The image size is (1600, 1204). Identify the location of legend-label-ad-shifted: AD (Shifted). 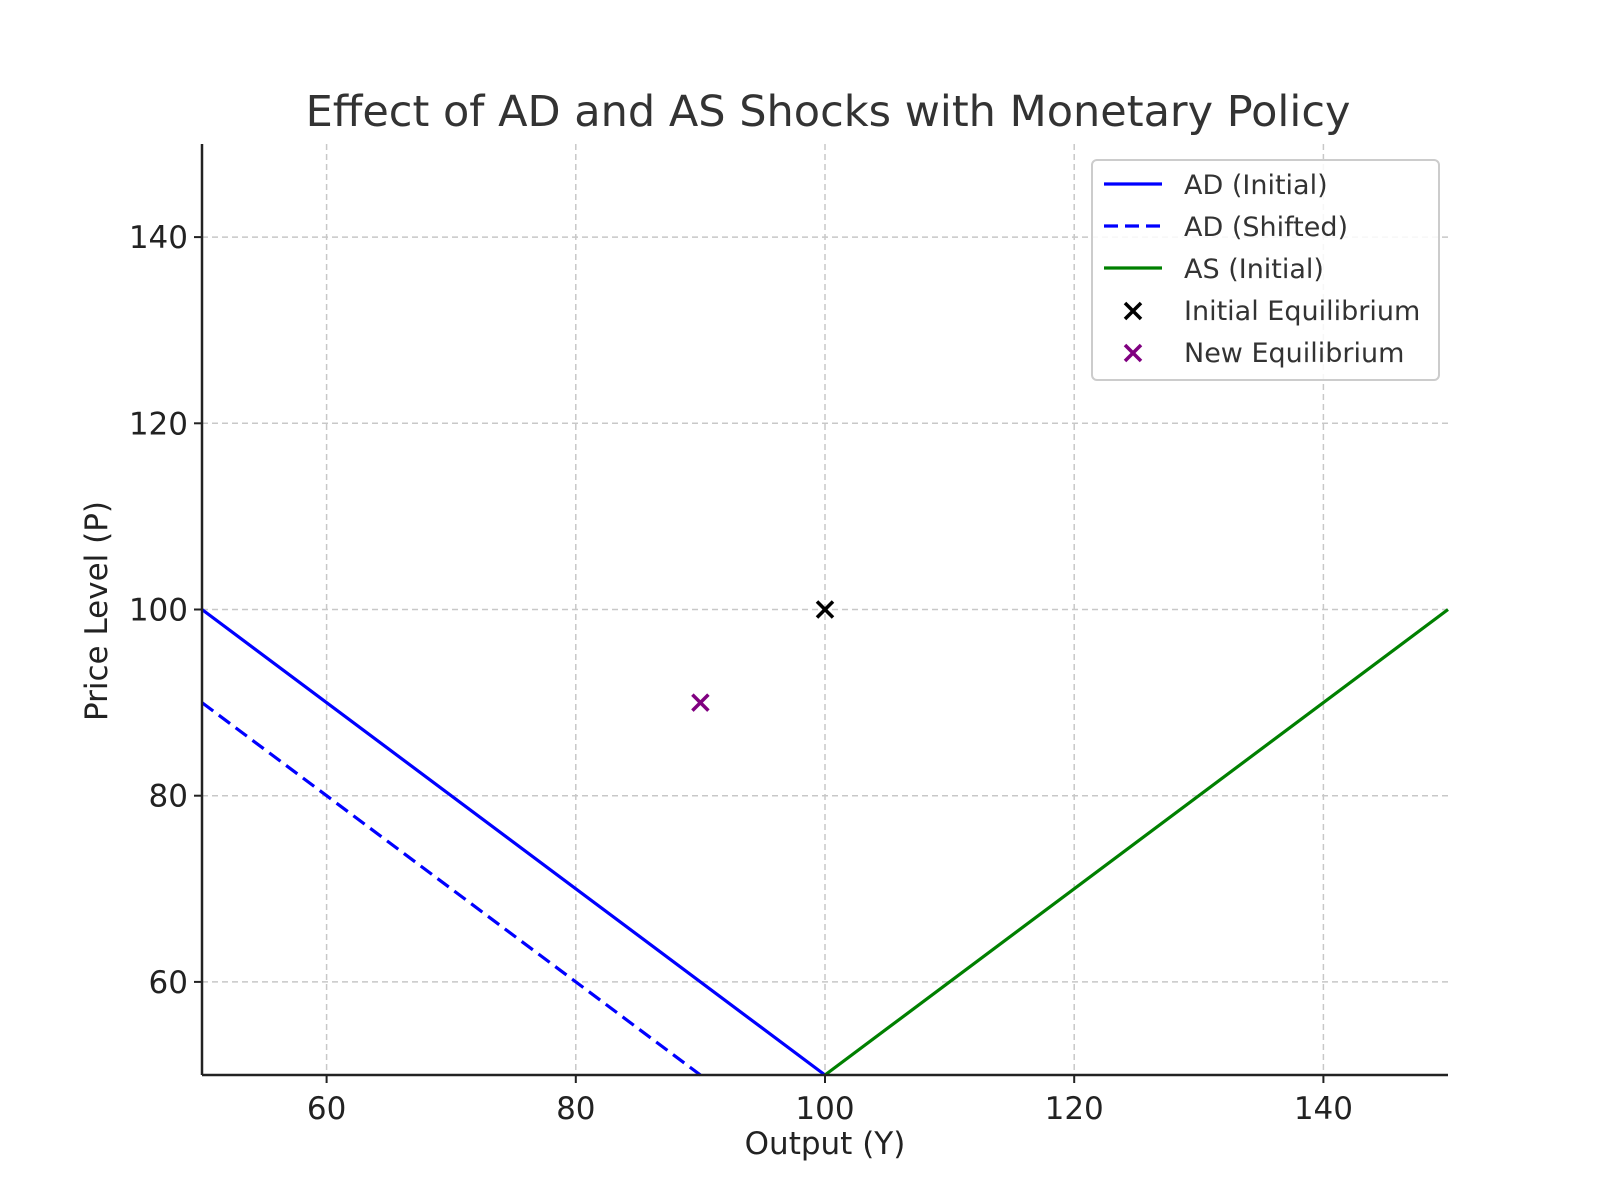
(1266, 227).